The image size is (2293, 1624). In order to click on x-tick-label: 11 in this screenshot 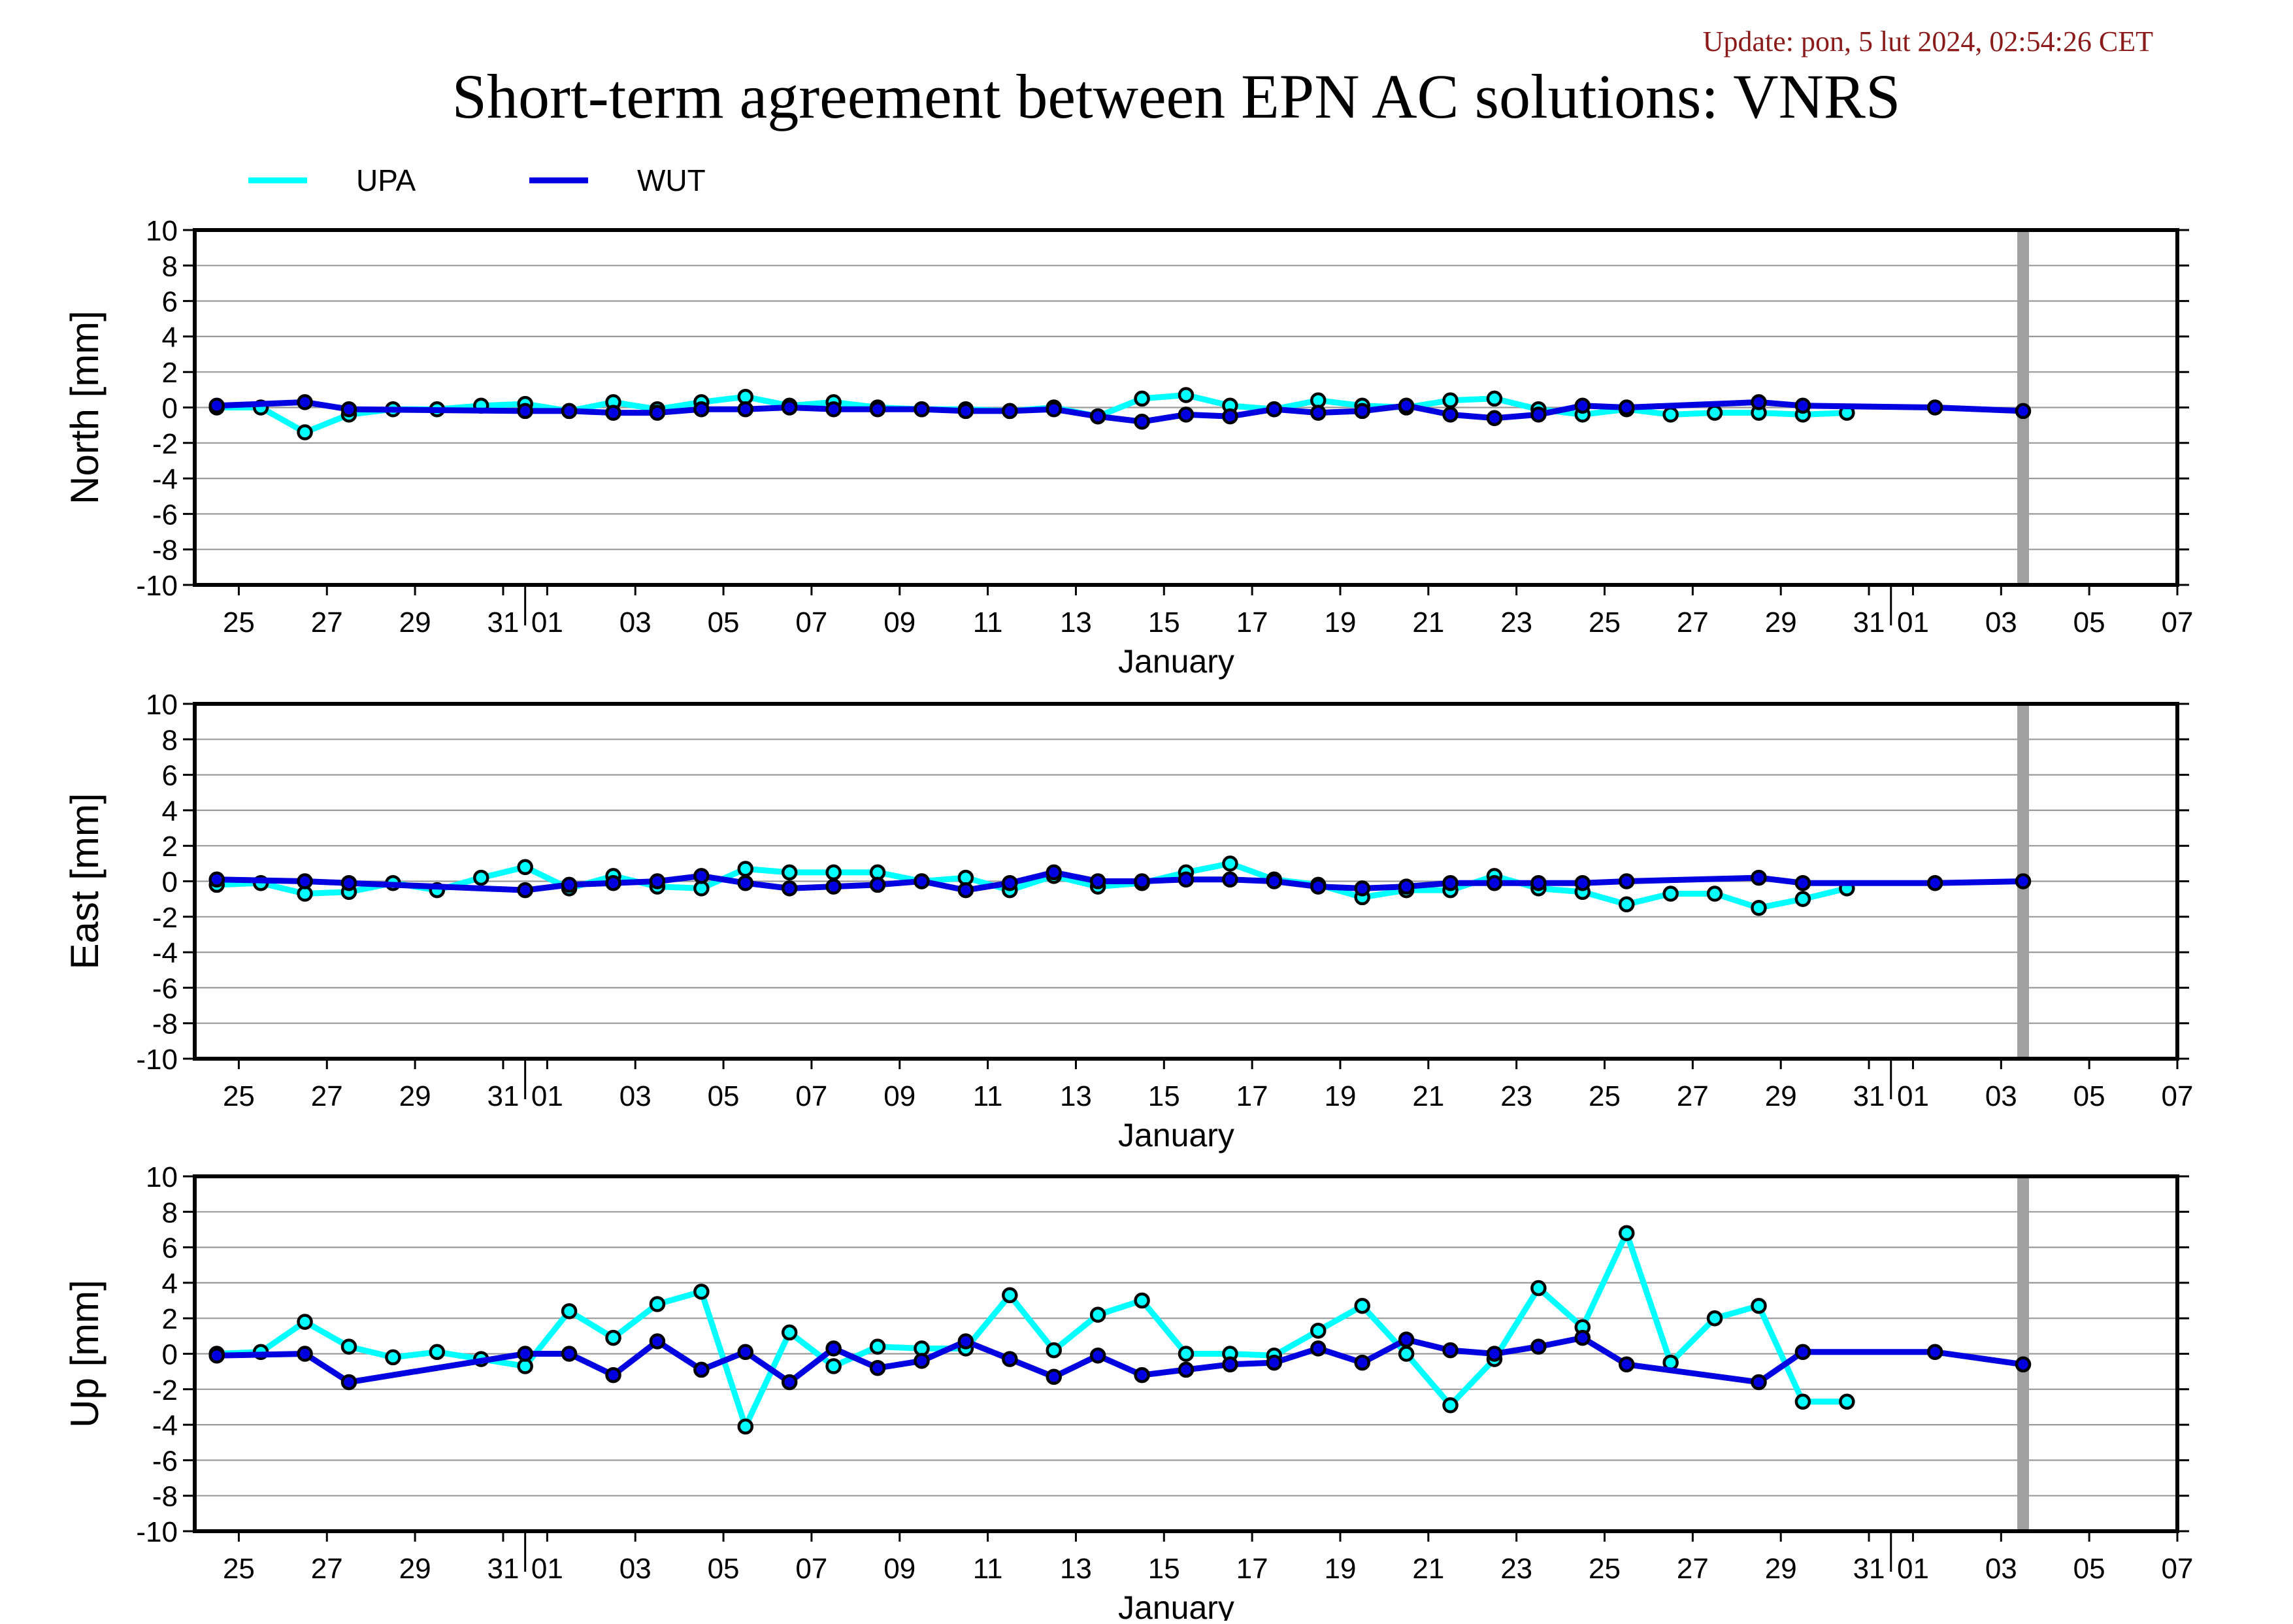, I will do `click(988, 1569)`.